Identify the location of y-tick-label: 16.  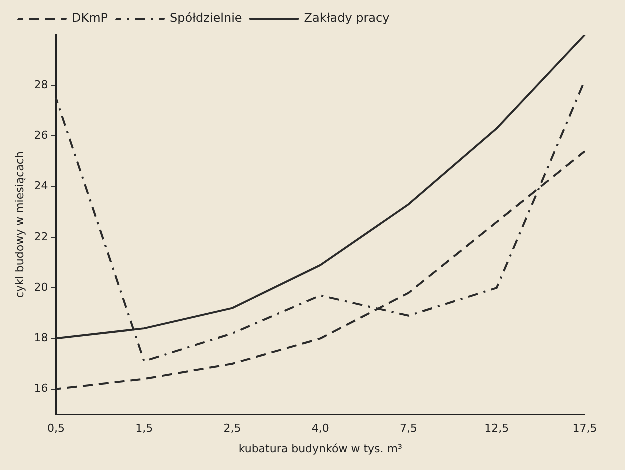
(41, 389).